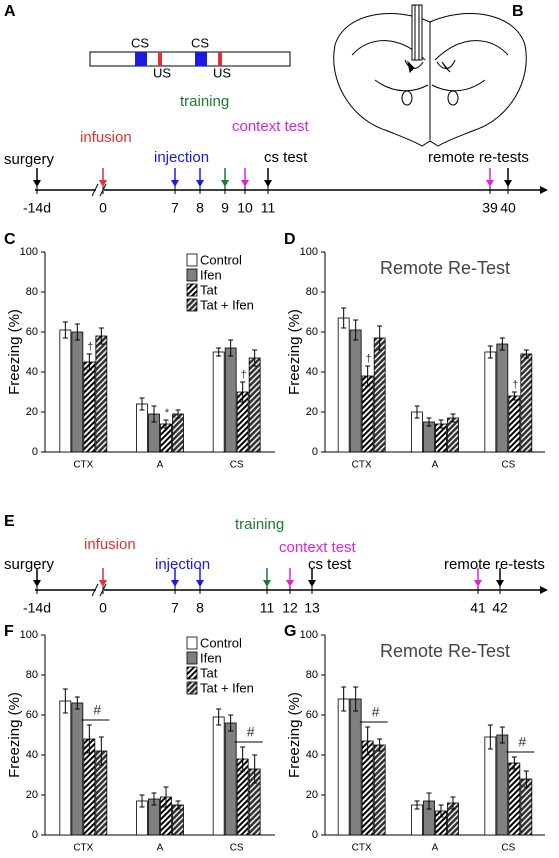 This screenshot has height=858, width=559. What do you see at coordinates (508, 208) in the screenshot?
I see `timeline-tick-label: 40` at bounding box center [508, 208].